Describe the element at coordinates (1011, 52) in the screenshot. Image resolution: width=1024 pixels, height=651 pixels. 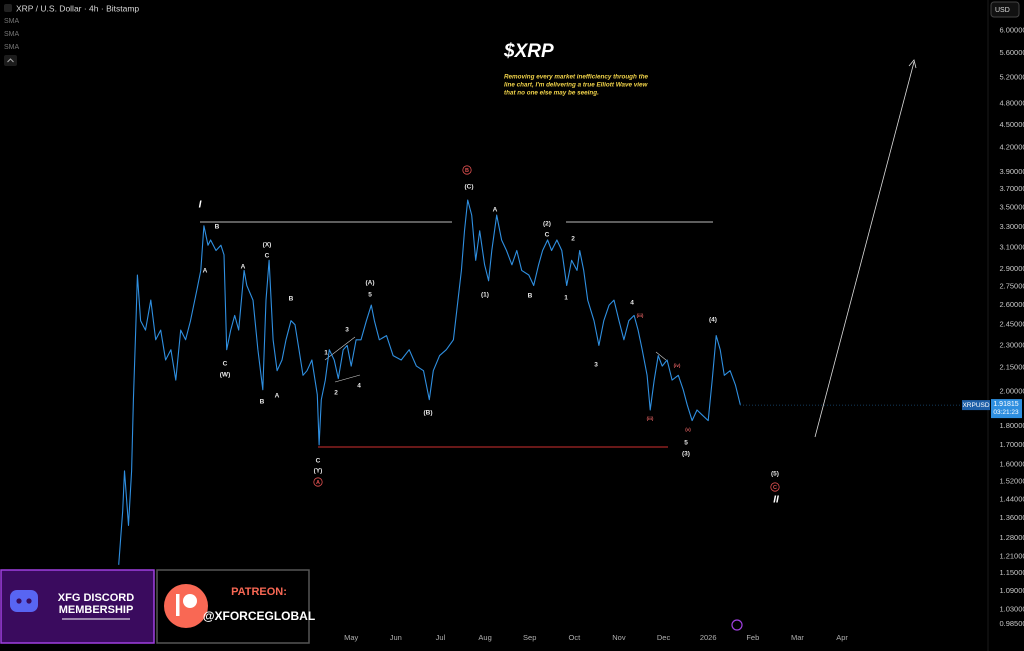
I see `y-tick-label: 5.60000` at that location.